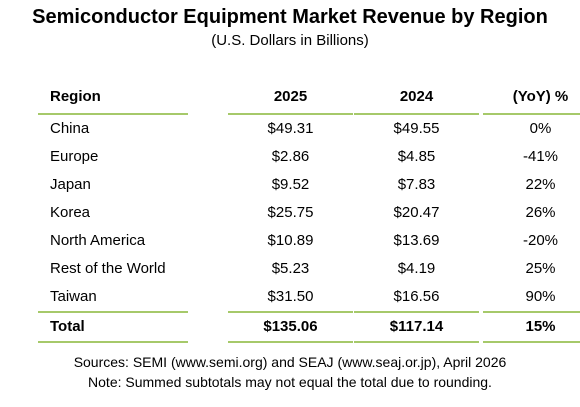 This screenshot has height=407, width=580. I want to click on table-row: Korea $25.75 $20.47 26%, so click(298, 213).